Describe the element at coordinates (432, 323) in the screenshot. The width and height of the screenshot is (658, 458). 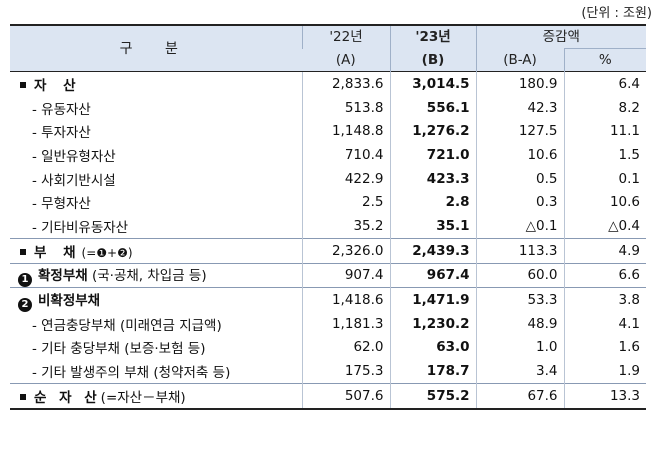
I see `cell-v23: 1,230.2` at that location.